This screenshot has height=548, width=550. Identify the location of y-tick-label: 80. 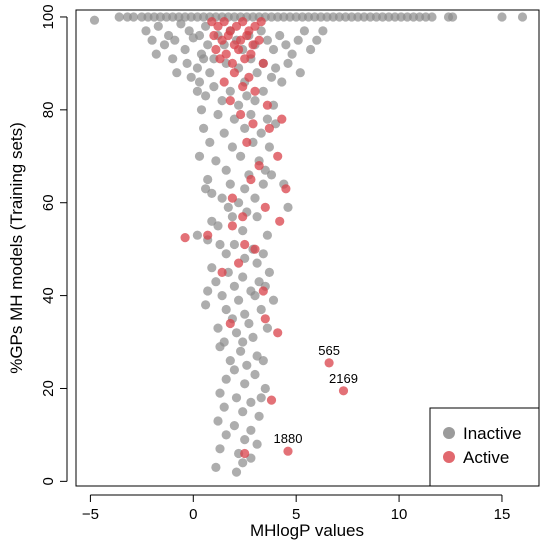
(48, 110).